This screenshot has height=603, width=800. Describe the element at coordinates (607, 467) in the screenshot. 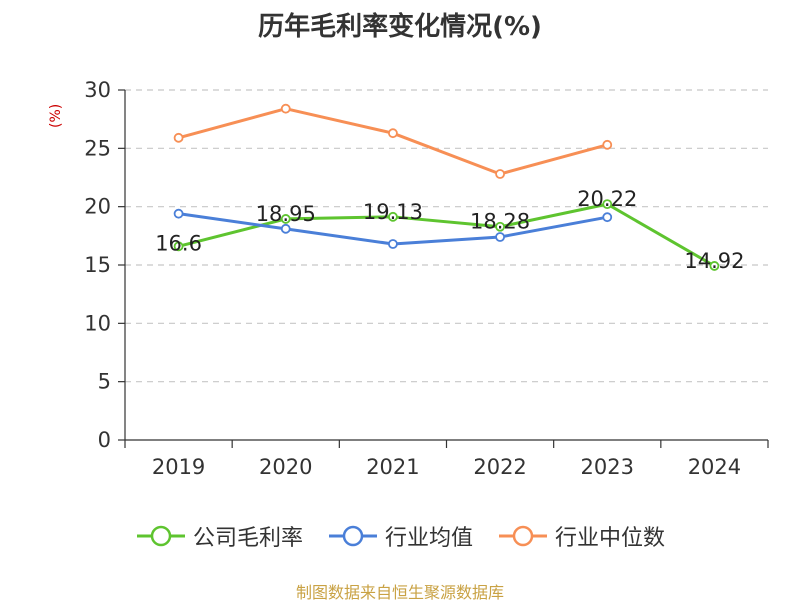

I see `x-tick-label: 2023` at that location.